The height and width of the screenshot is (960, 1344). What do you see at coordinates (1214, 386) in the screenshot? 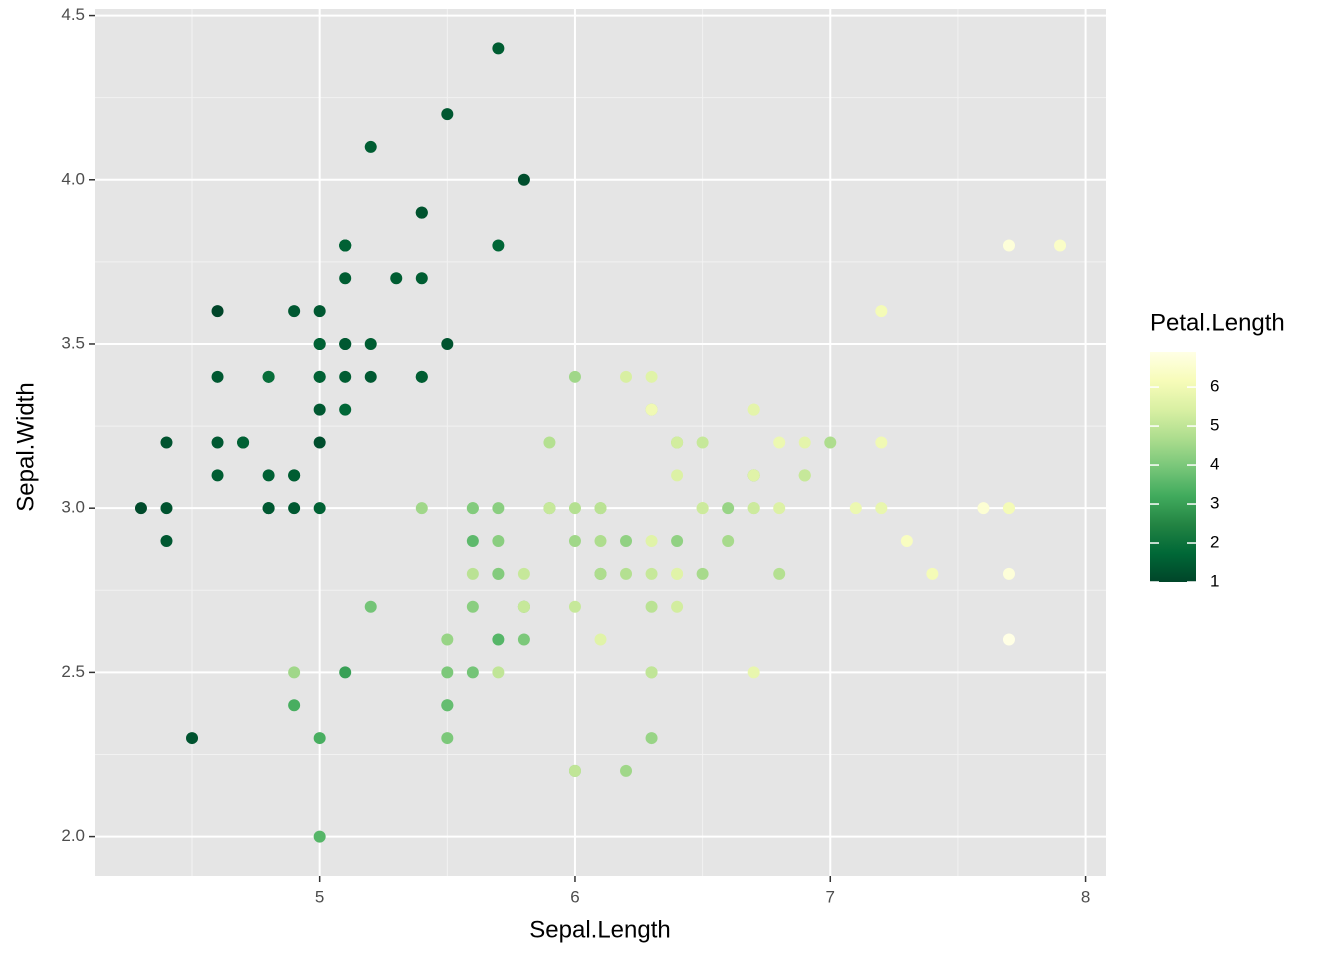
I see `legend-tick-label: 6` at bounding box center [1214, 386].